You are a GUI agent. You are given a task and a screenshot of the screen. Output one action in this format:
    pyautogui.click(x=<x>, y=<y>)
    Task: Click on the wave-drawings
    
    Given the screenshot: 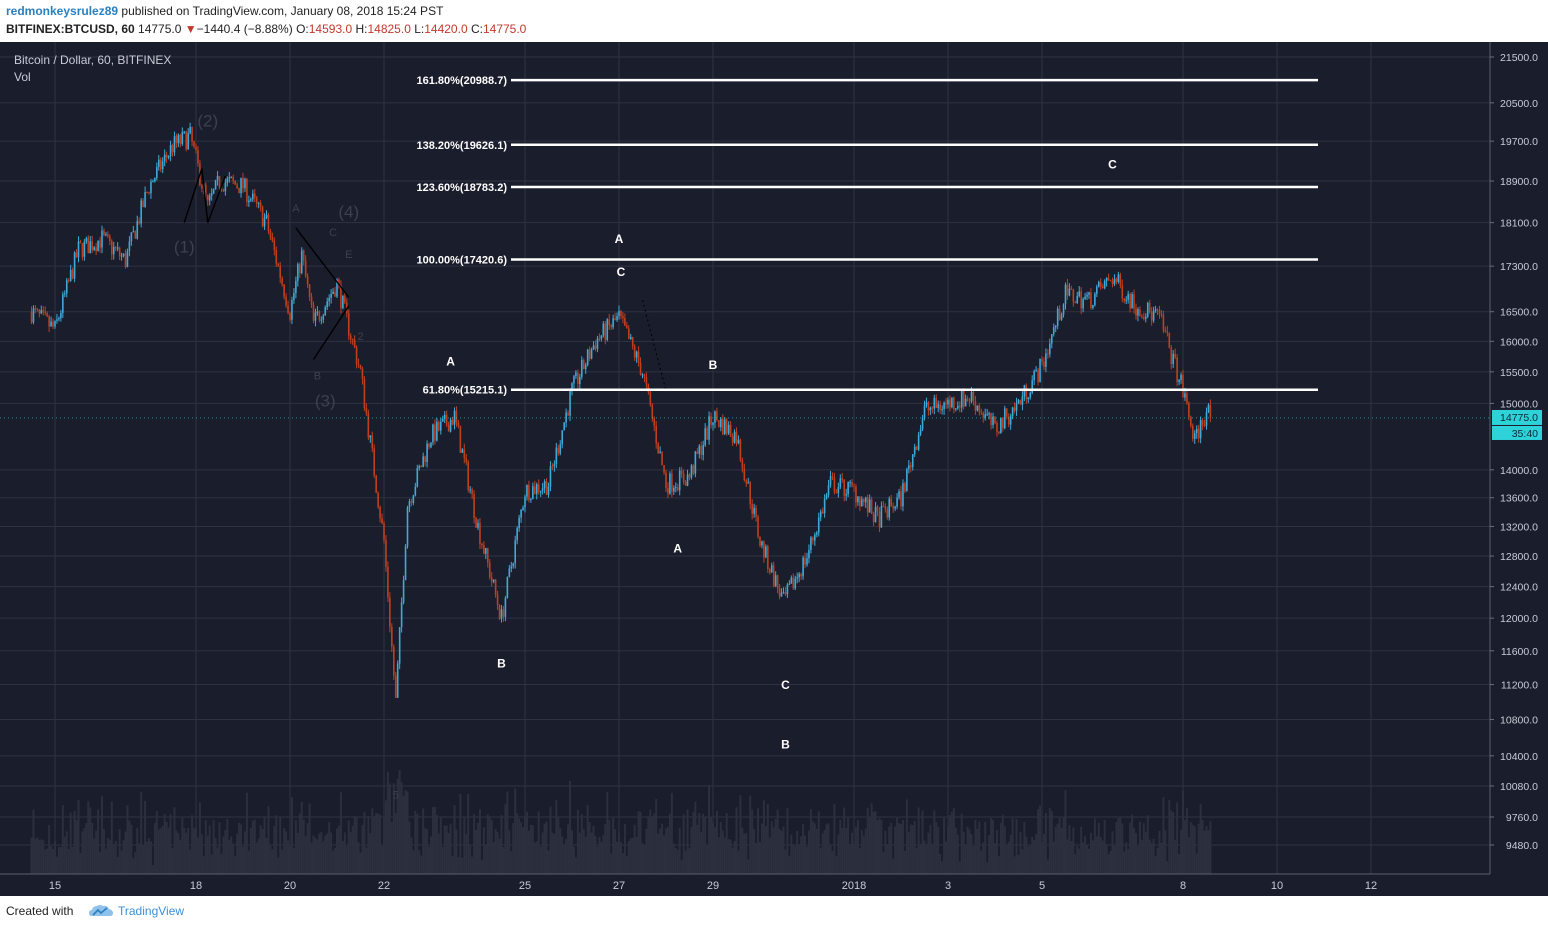 What is the action you would take?
    pyautogui.click(x=425, y=279)
    